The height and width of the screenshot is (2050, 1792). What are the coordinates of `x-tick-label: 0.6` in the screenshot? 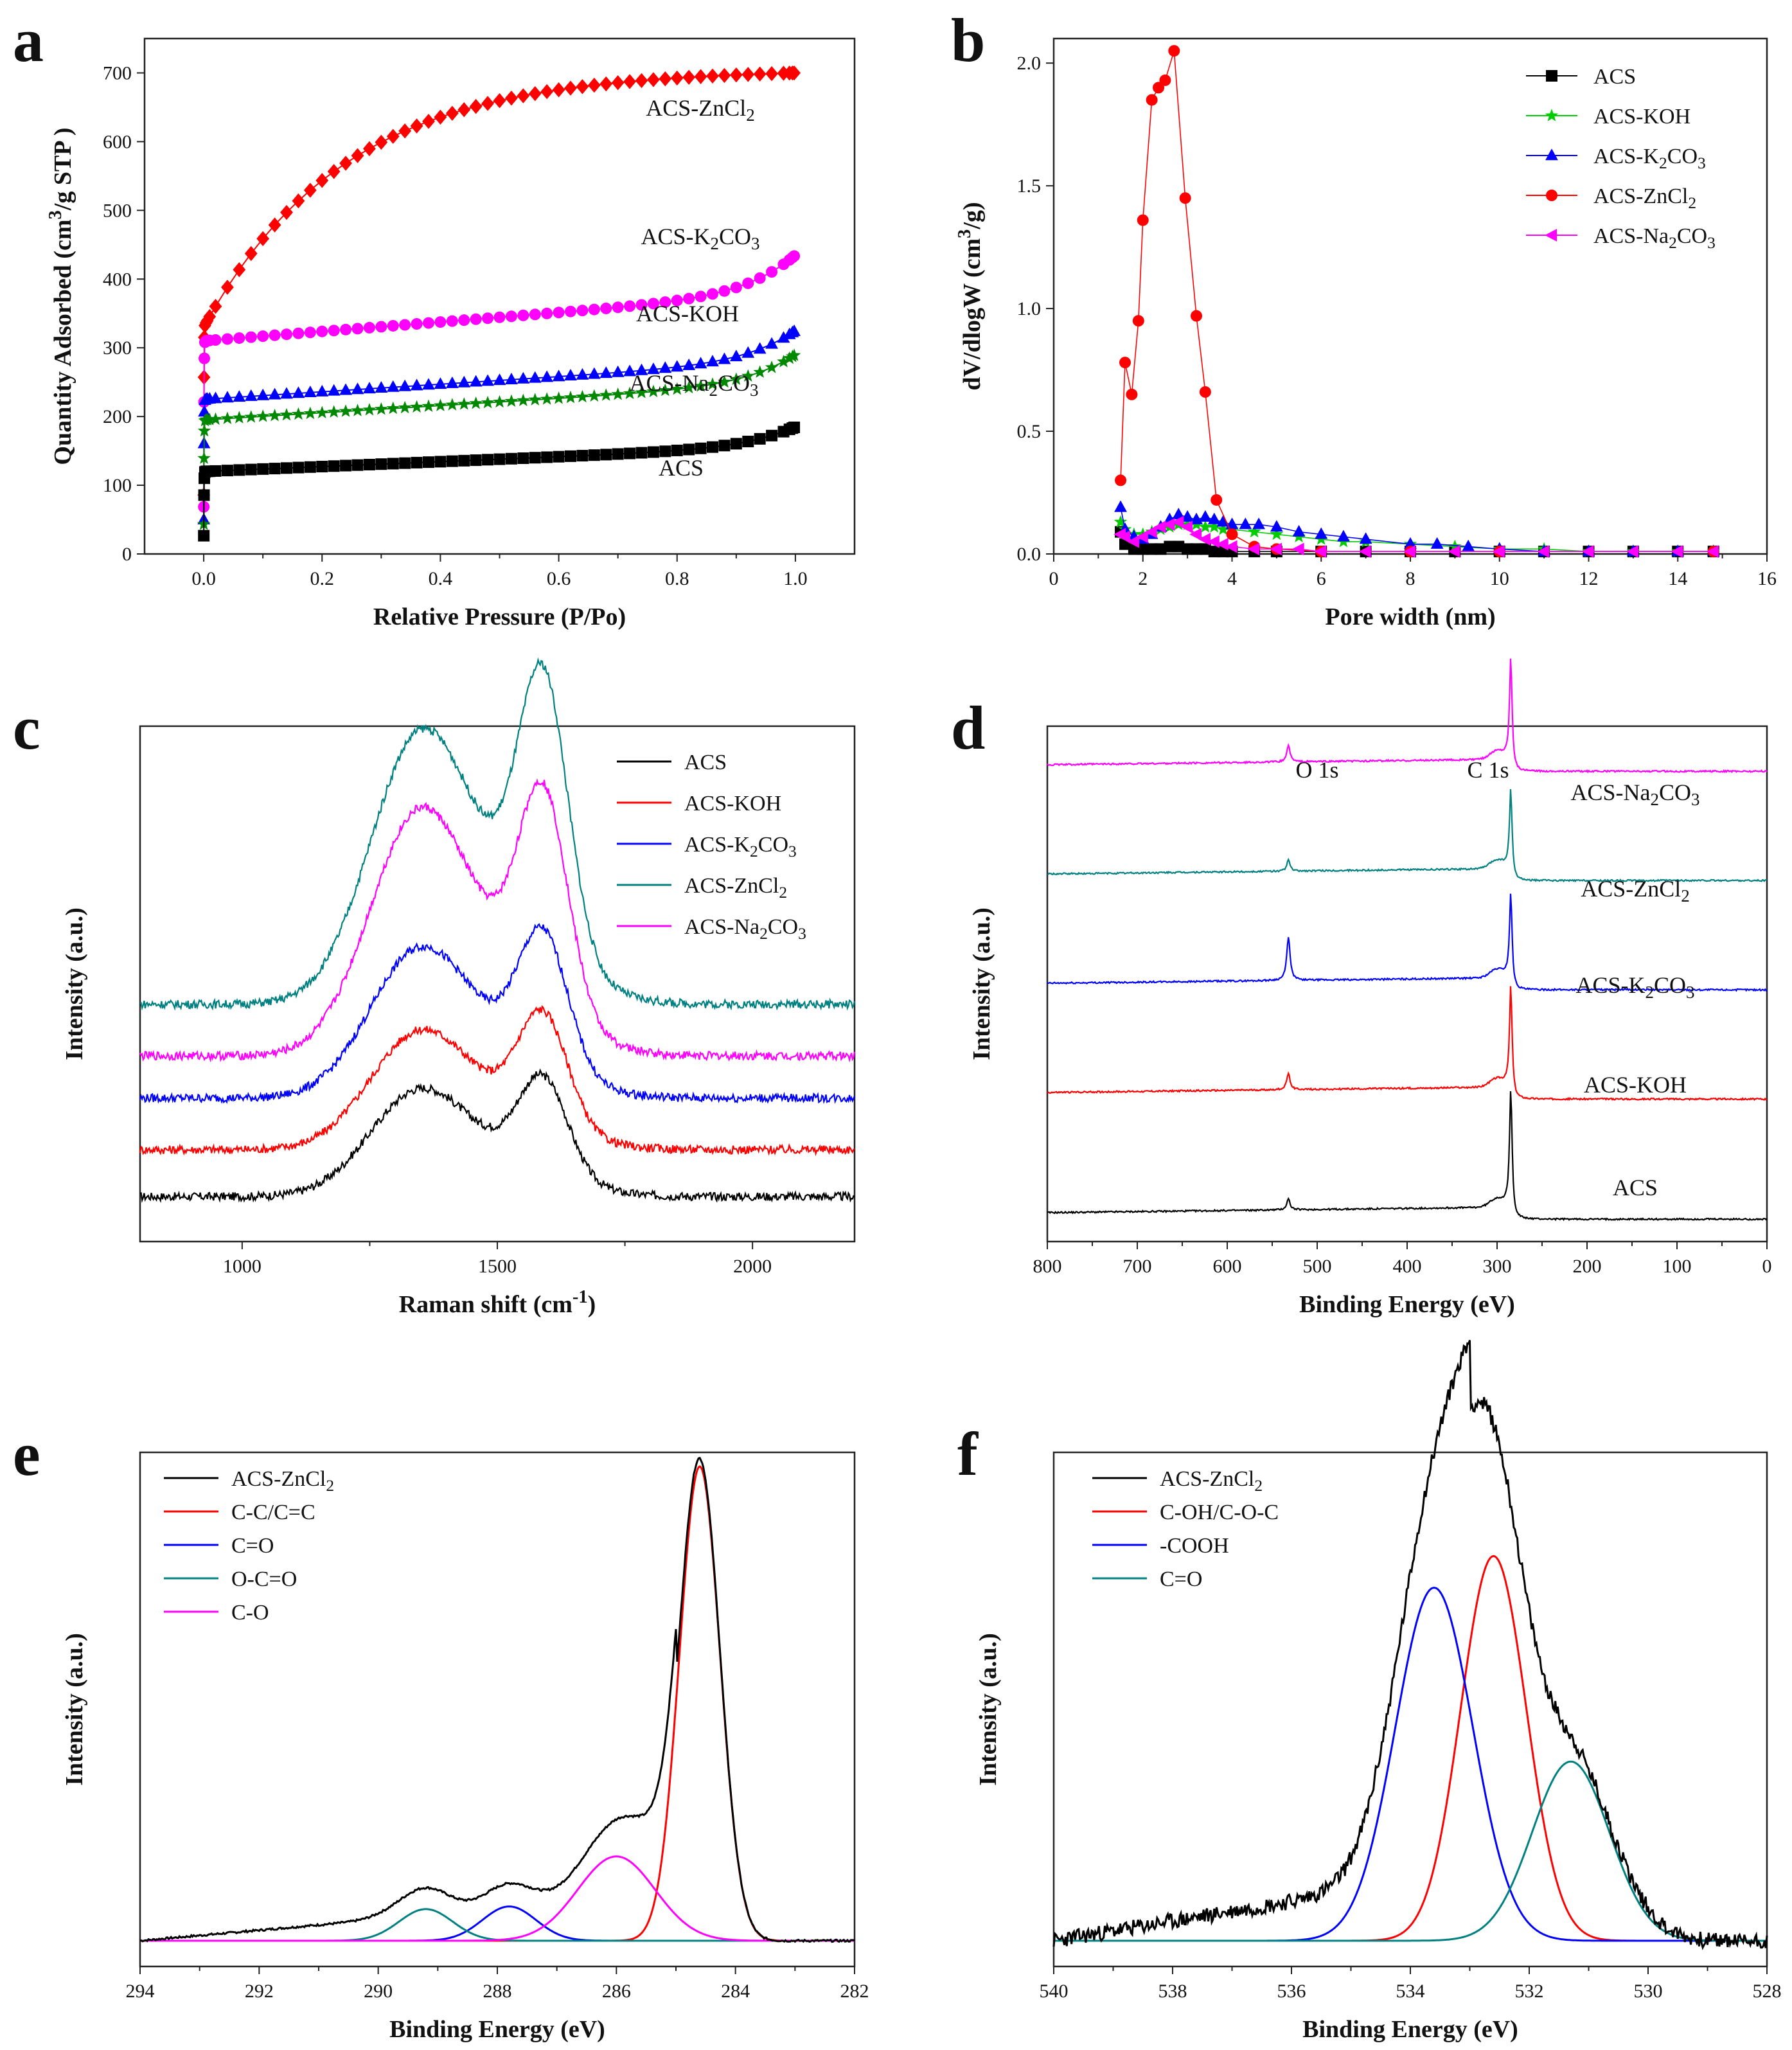 It's located at (559, 578).